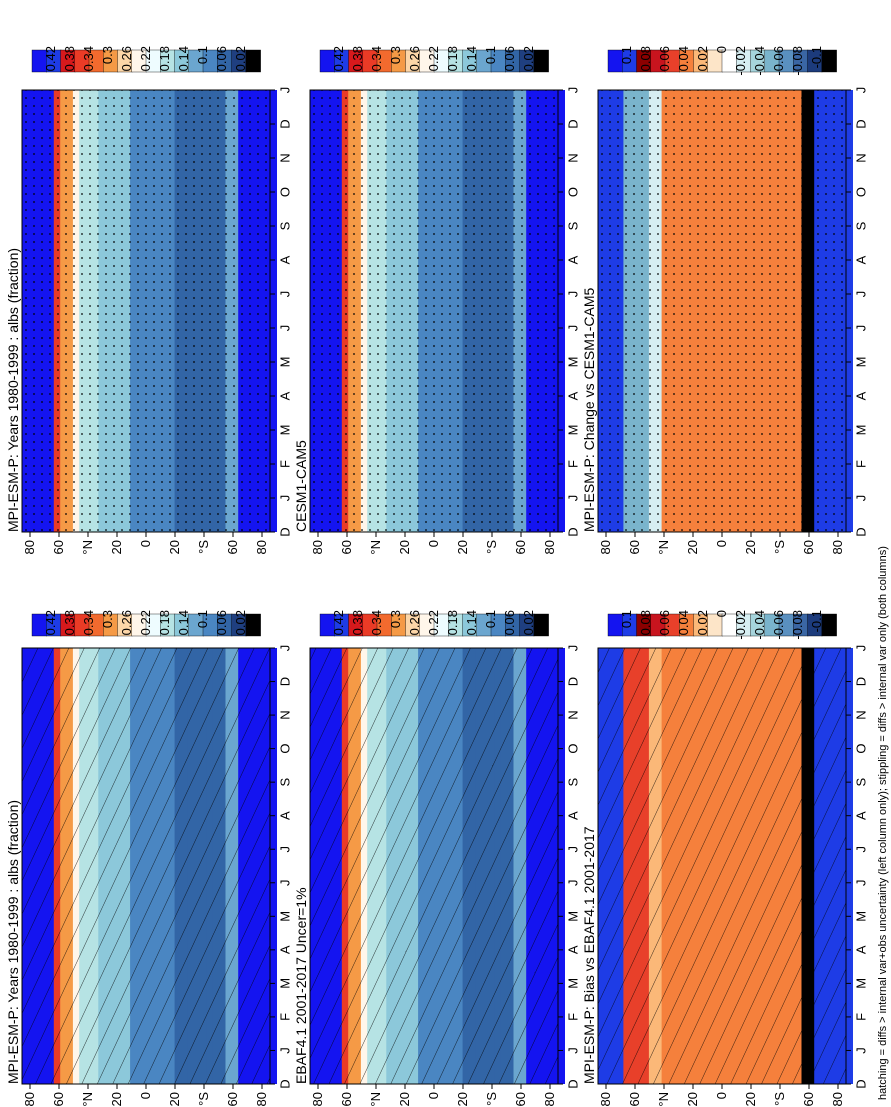  Describe the element at coordinates (778, 61) in the screenshot. I see `colorbar-label: -0.06` at that location.